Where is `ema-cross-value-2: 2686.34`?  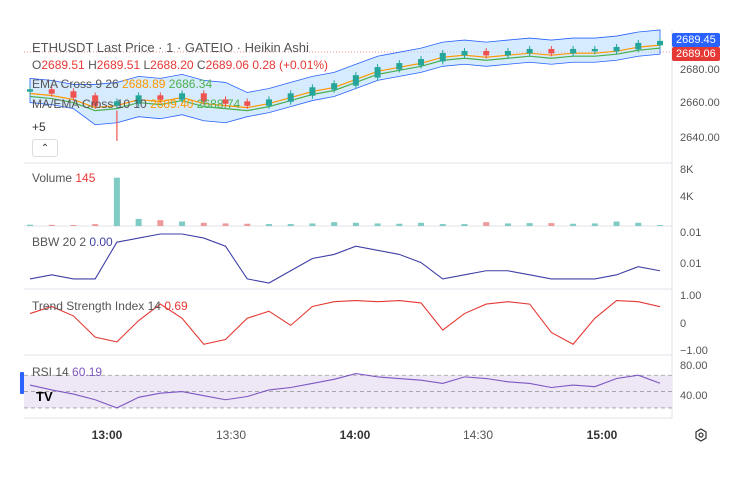
ema-cross-value-2: 2686.34 is located at coordinates (190, 84).